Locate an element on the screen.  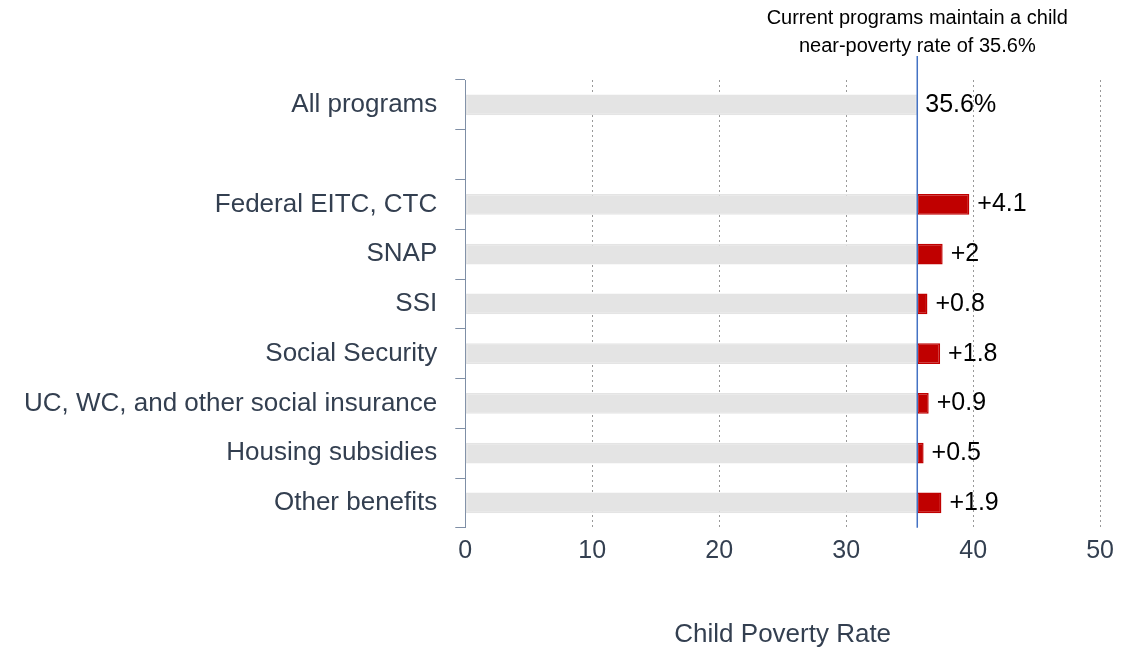
y-tick-label: All programs is located at coordinates (364, 103).